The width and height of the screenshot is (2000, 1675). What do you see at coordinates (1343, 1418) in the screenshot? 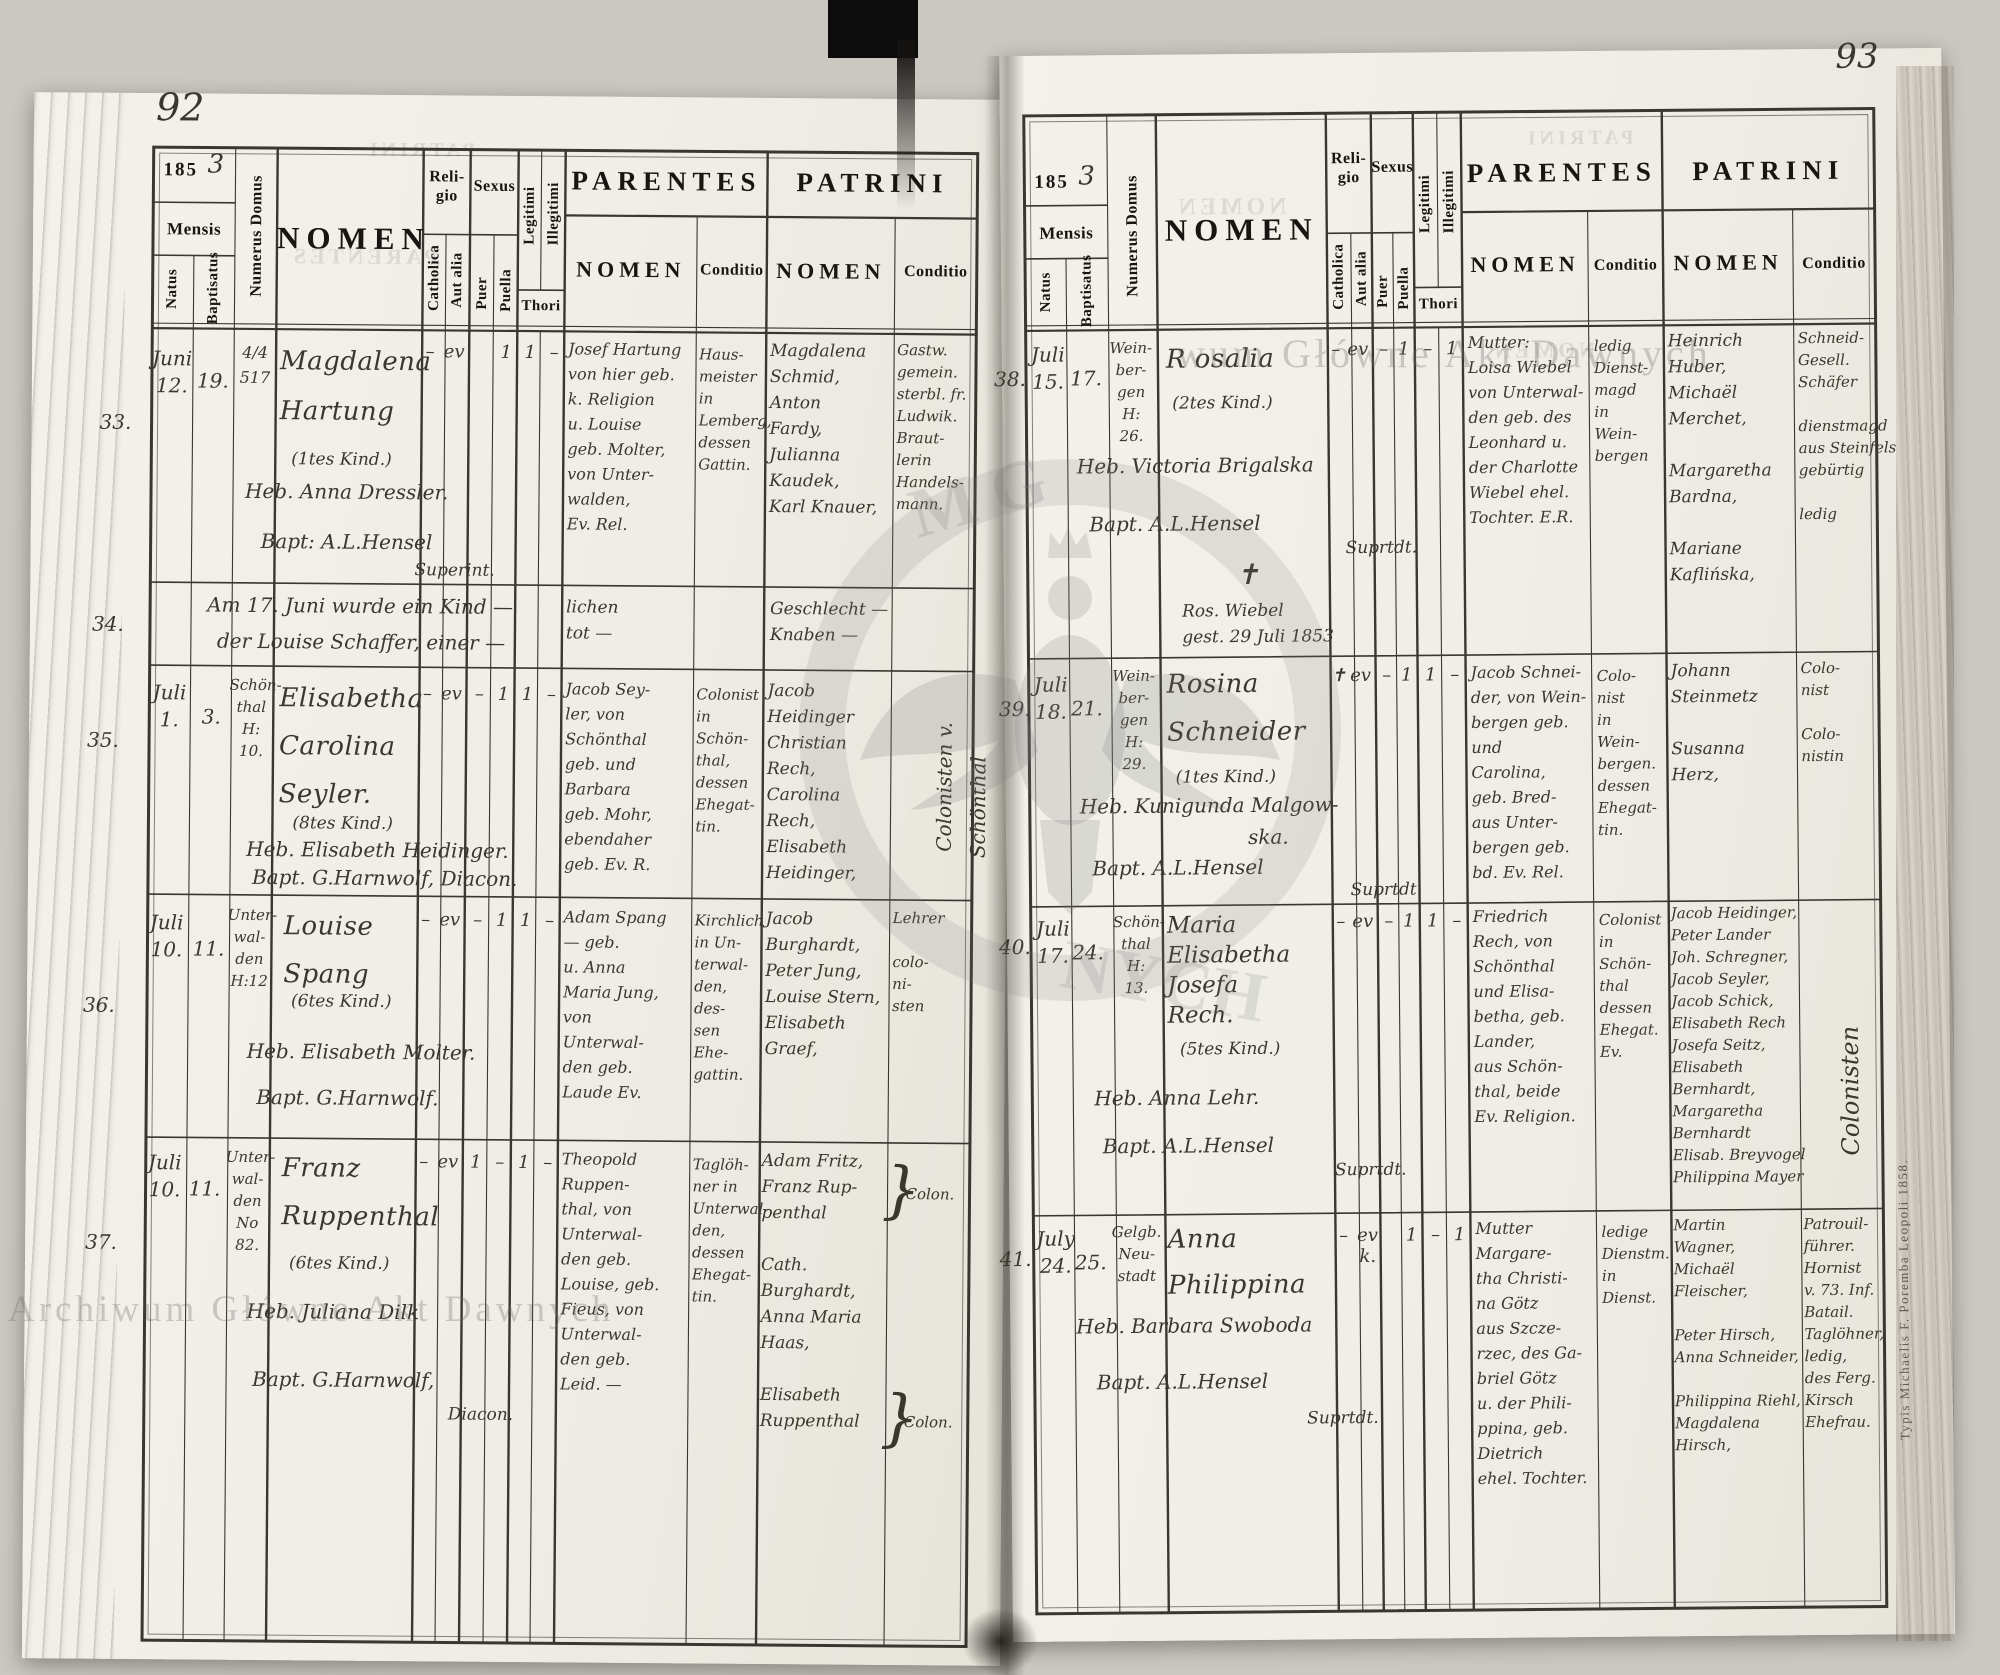
I see `entry-41-baptizer-title: Suprtdt.` at bounding box center [1343, 1418].